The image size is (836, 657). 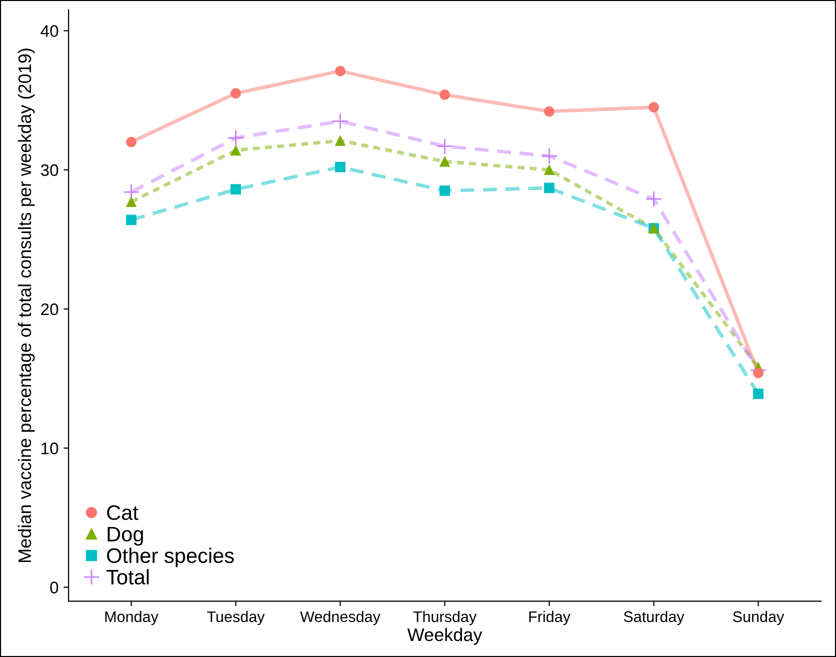 I want to click on x-tick-label: Saturday, so click(x=654, y=618).